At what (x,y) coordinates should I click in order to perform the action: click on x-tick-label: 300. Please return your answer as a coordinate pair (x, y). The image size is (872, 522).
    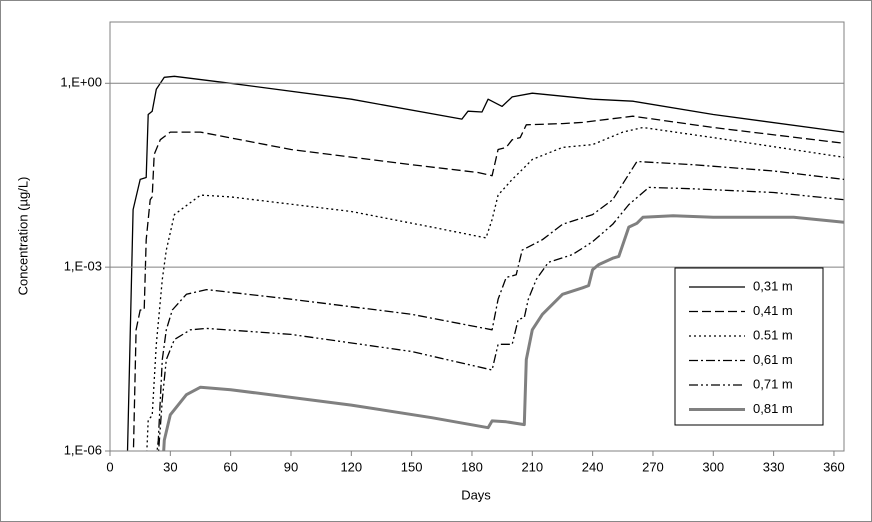
    Looking at the image, I should click on (713, 466).